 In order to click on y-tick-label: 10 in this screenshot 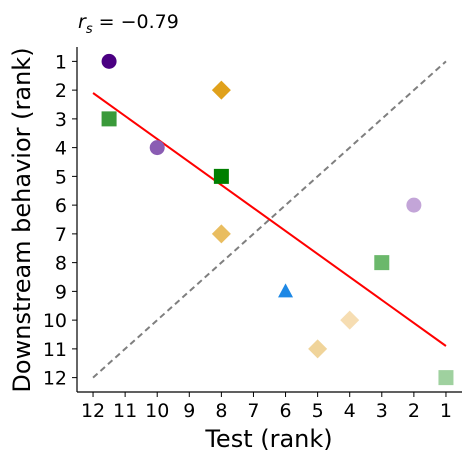, I will do `click(55, 321)`.